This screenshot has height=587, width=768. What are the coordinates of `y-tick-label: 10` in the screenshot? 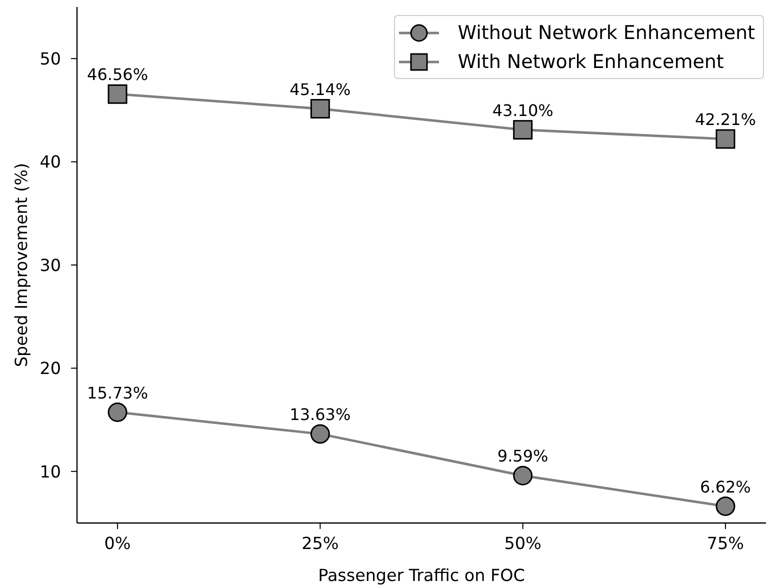 It's located at (50, 471).